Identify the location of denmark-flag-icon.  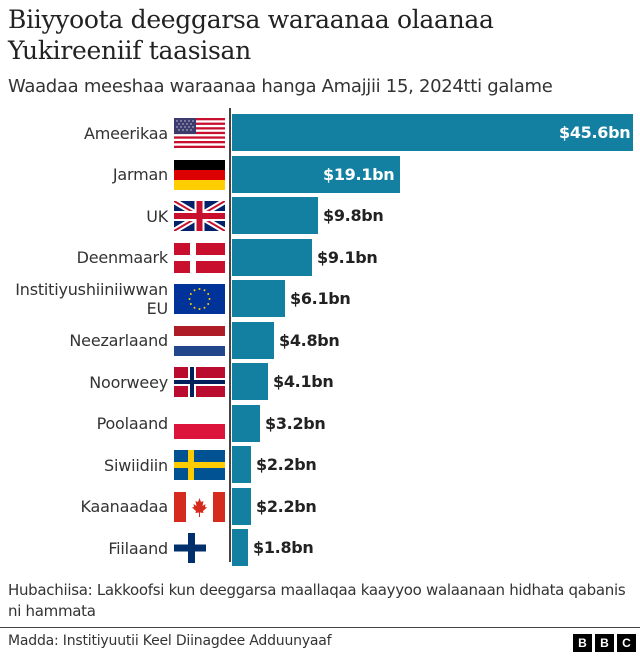
(199, 257).